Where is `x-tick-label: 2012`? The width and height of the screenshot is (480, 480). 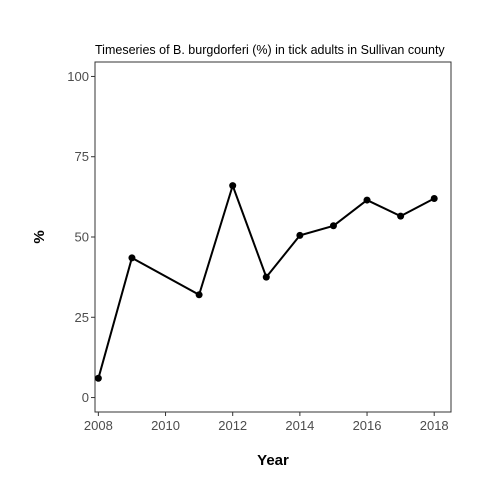 x-tick-label: 2012 is located at coordinates (232, 425).